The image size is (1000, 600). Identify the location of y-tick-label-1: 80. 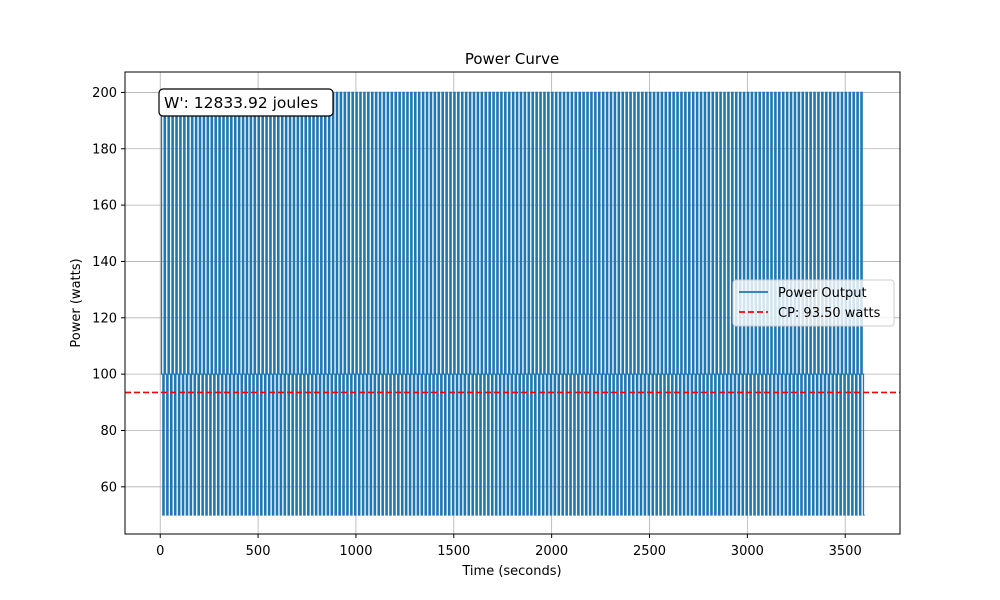
(108, 431).